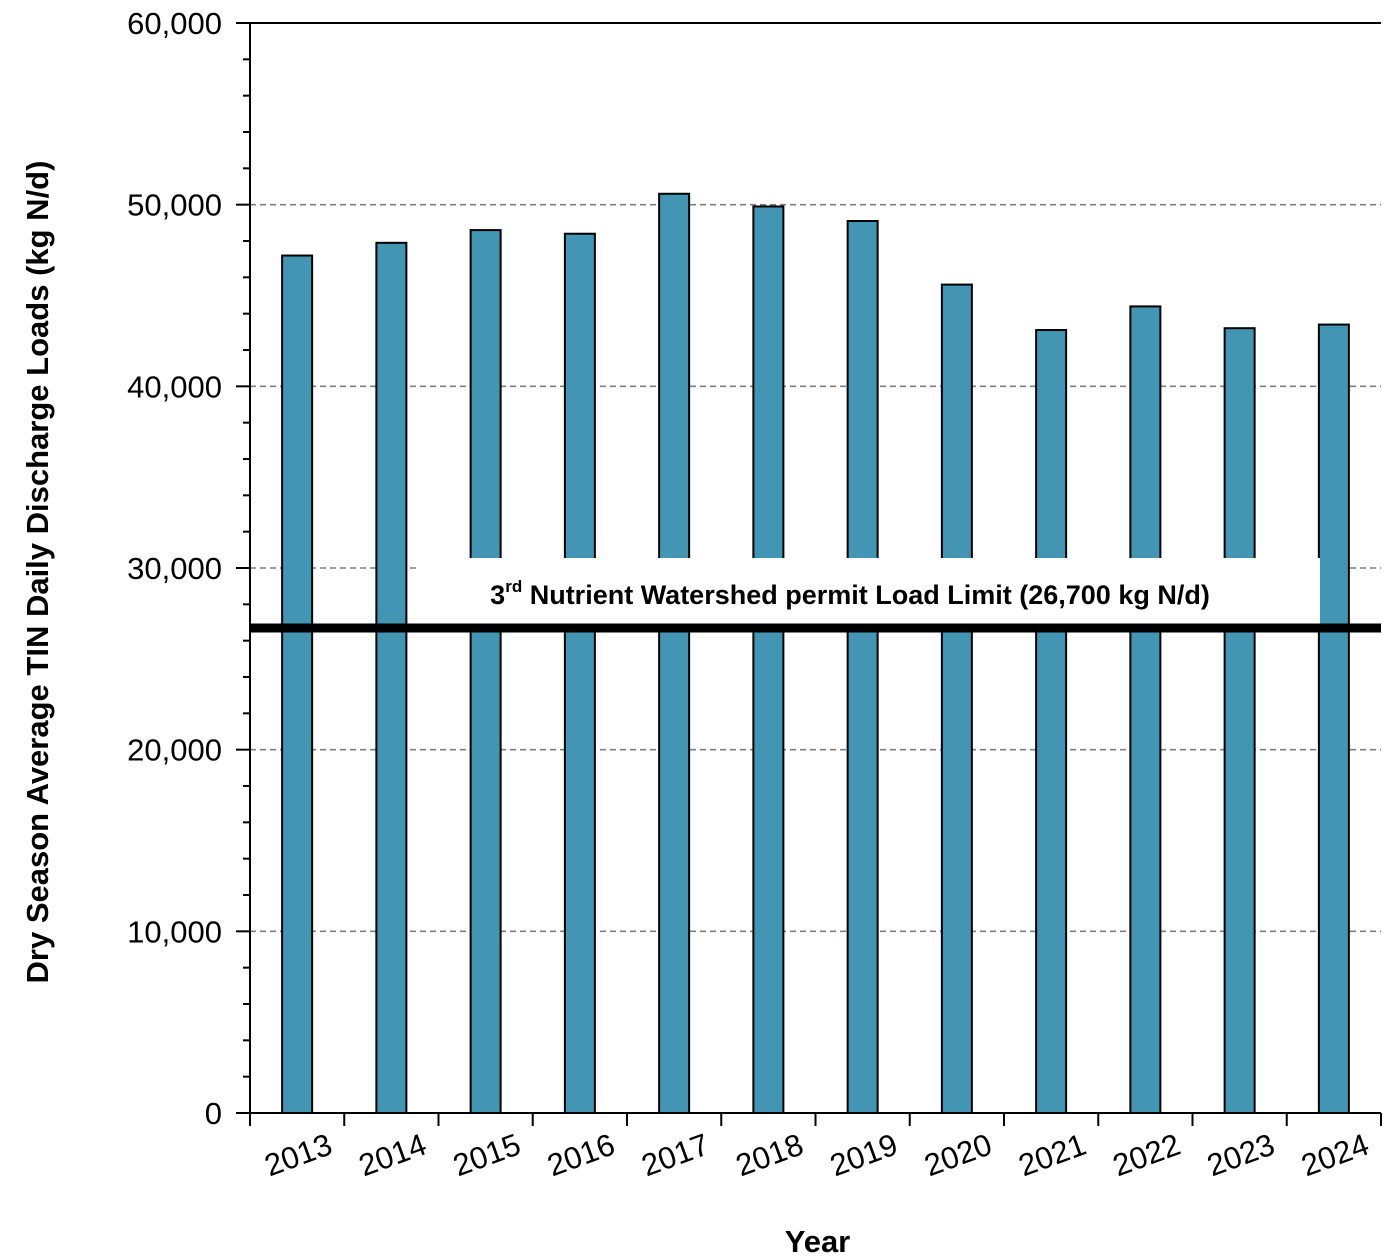  I want to click on x-tick-label-2021: 2021, so click(1052, 1155).